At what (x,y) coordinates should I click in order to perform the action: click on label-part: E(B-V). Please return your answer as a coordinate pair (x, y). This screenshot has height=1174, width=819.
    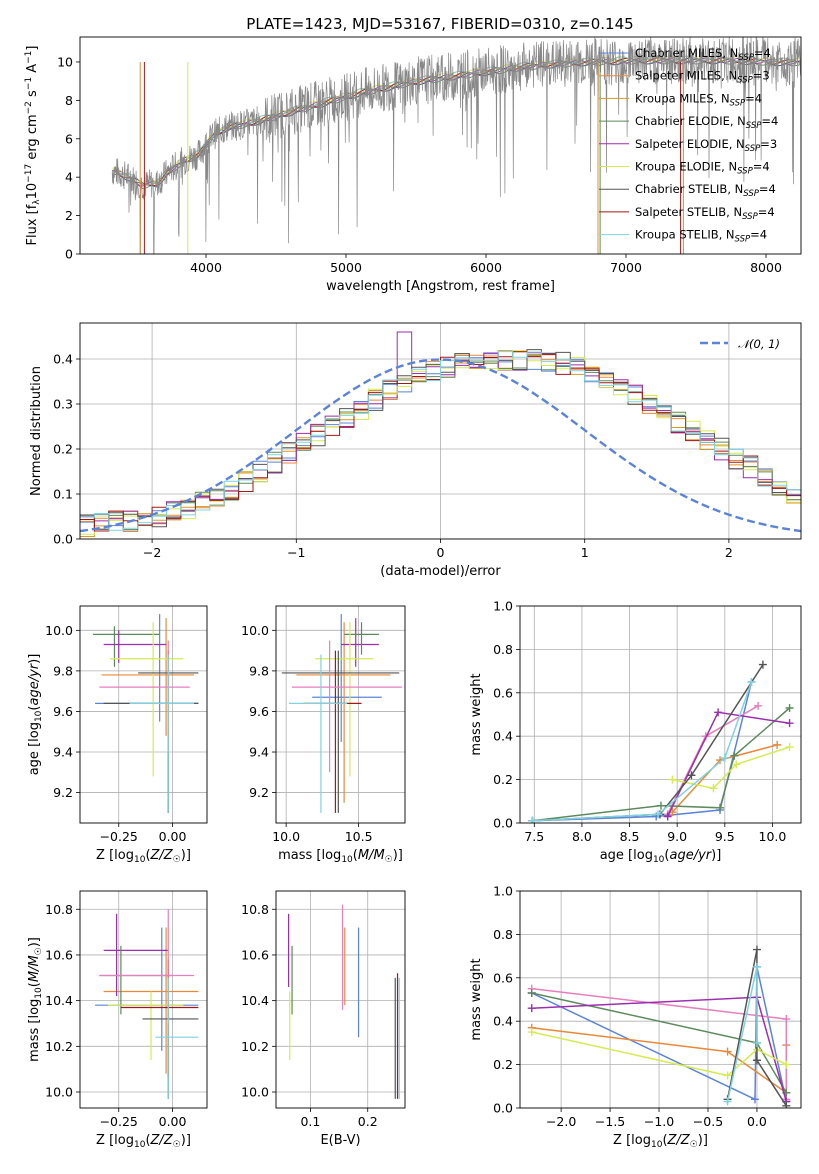
    Looking at the image, I should click on (340, 1140).